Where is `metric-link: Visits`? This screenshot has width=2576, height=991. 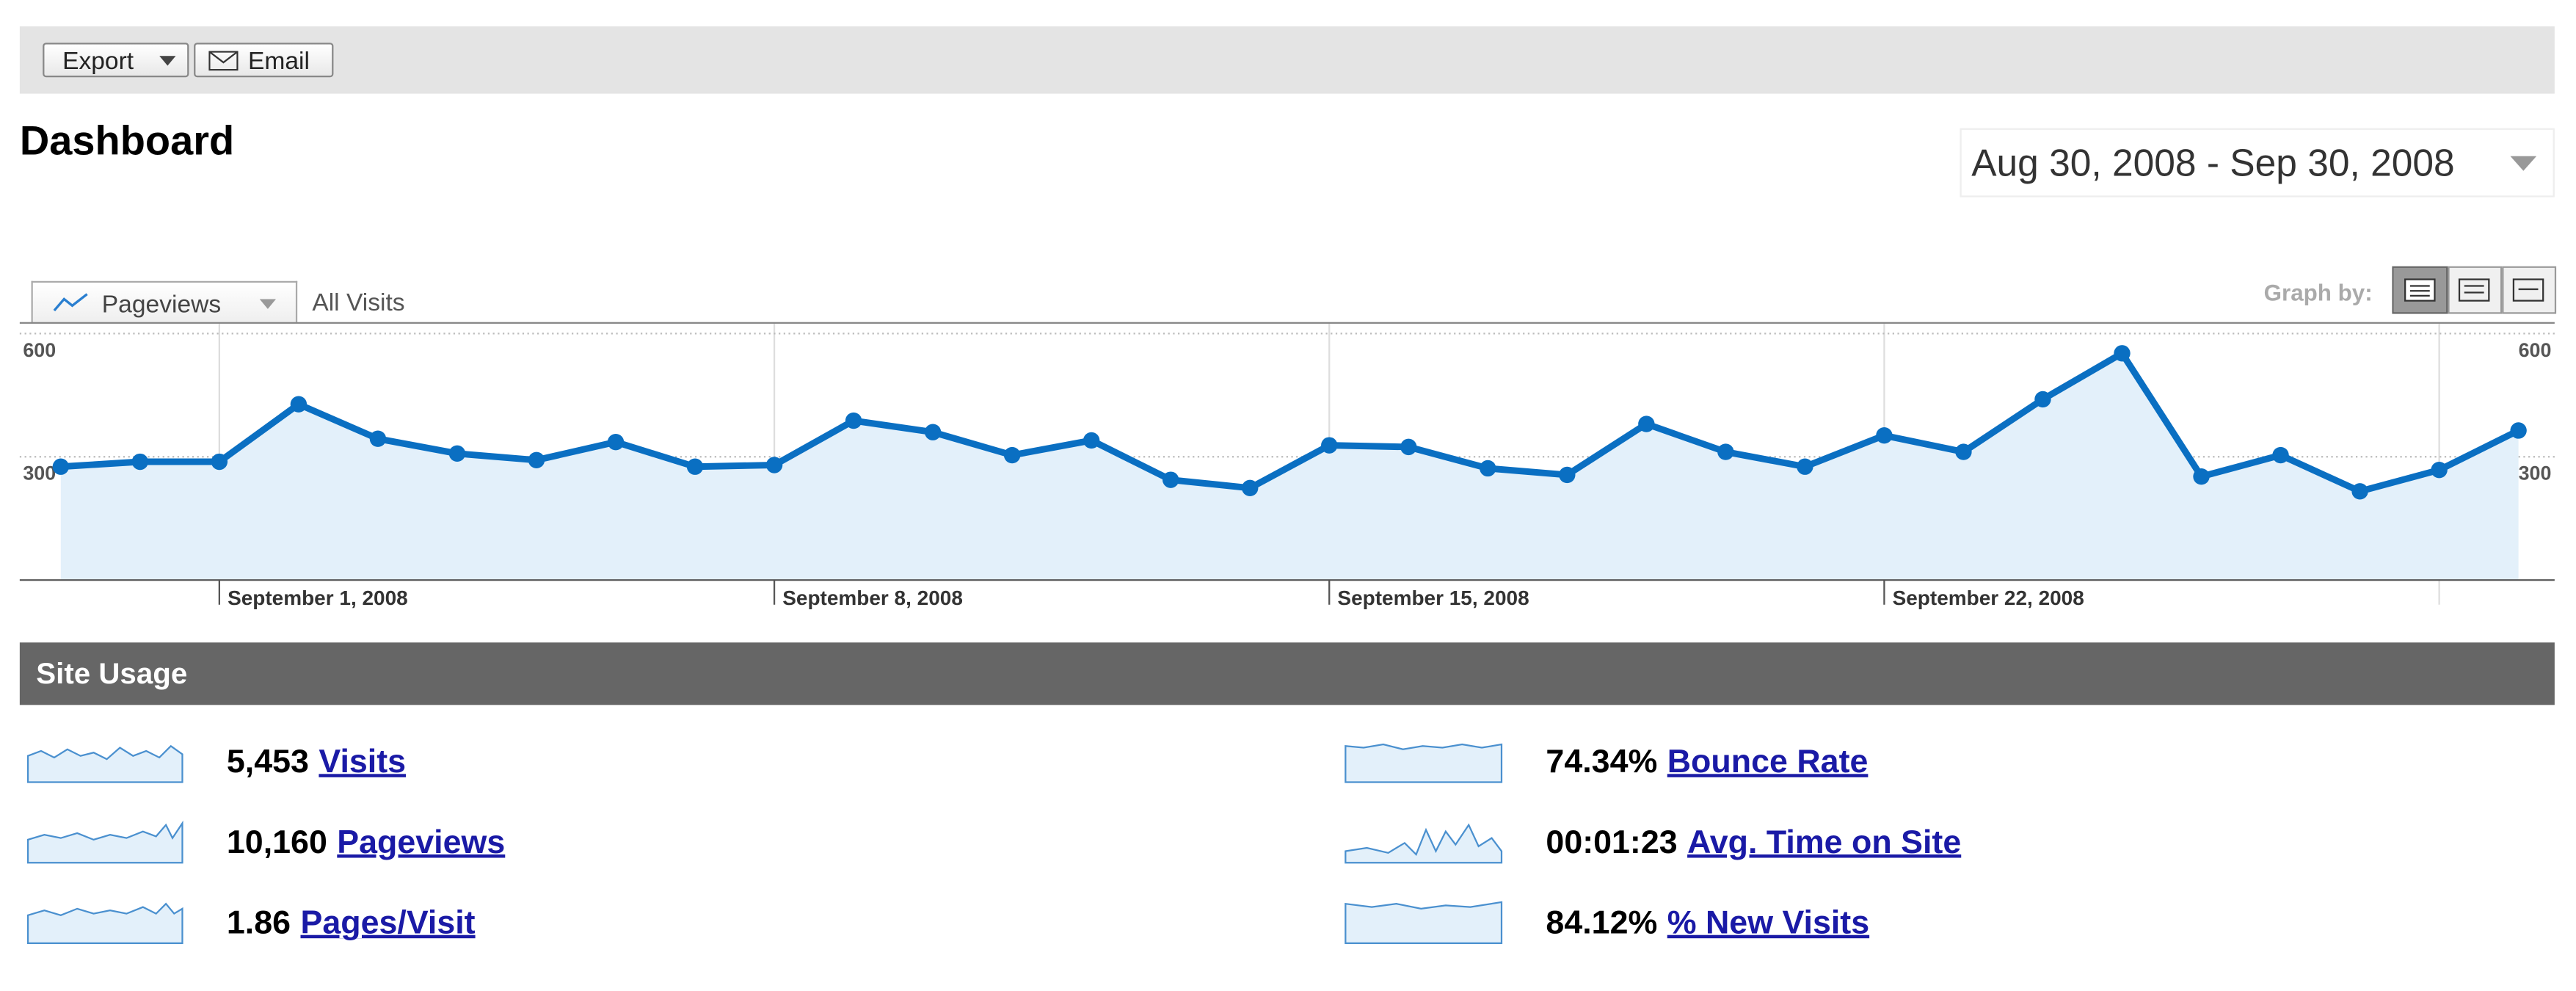
metric-link: Visits is located at coordinates (363, 761).